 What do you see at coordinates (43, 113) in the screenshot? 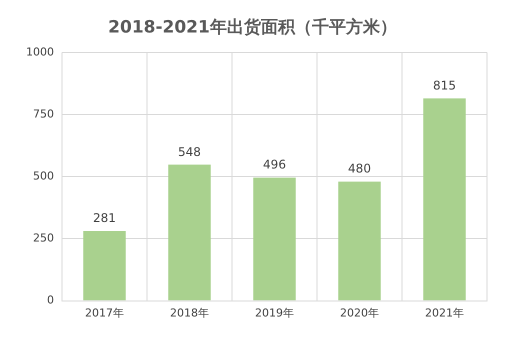
I see `y-tick-label: 750` at bounding box center [43, 113].